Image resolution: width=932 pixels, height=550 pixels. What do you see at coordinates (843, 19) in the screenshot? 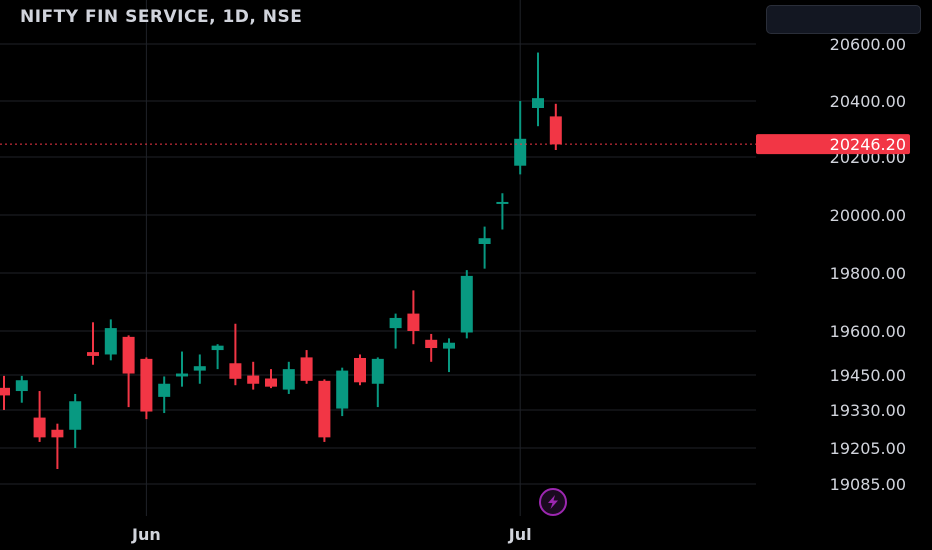
I see `toolbar-box` at bounding box center [843, 19].